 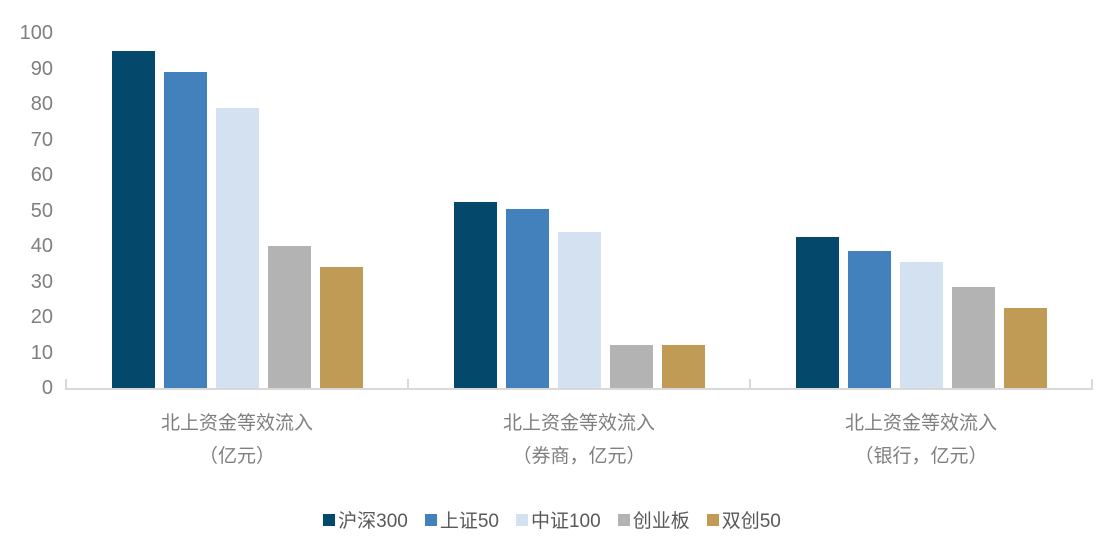 What do you see at coordinates (565, 521) in the screenshot?
I see `legend-label: 中证100` at bounding box center [565, 521].